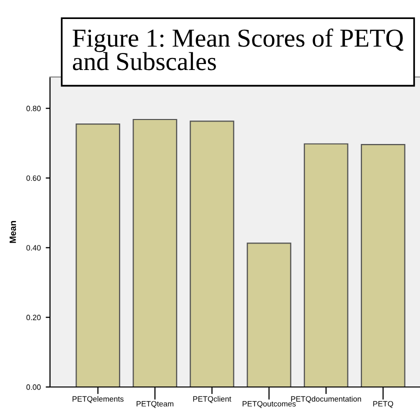  Describe the element at coordinates (238, 49) in the screenshot. I see `chart-title: Figure 1: Mean Scores of PETQ and Subscales` at that location.